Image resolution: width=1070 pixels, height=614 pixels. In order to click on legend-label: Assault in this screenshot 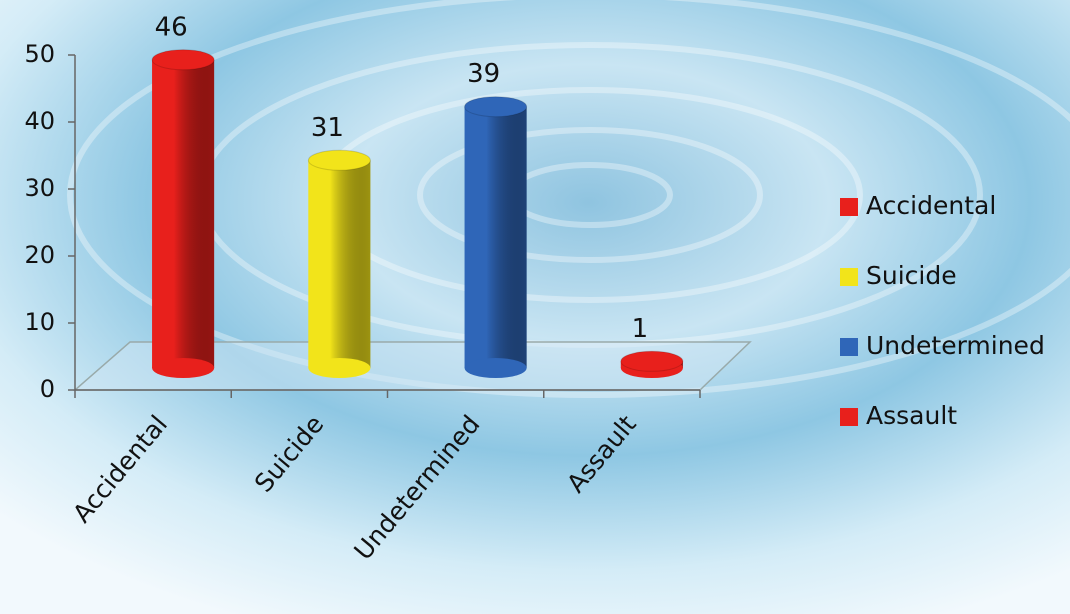, I will do `click(911, 415)`.